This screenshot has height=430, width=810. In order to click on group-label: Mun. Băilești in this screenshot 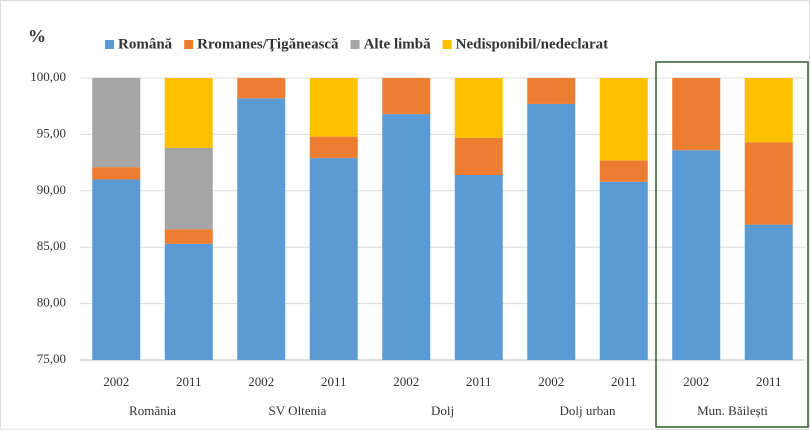, I will do `click(732, 410)`.